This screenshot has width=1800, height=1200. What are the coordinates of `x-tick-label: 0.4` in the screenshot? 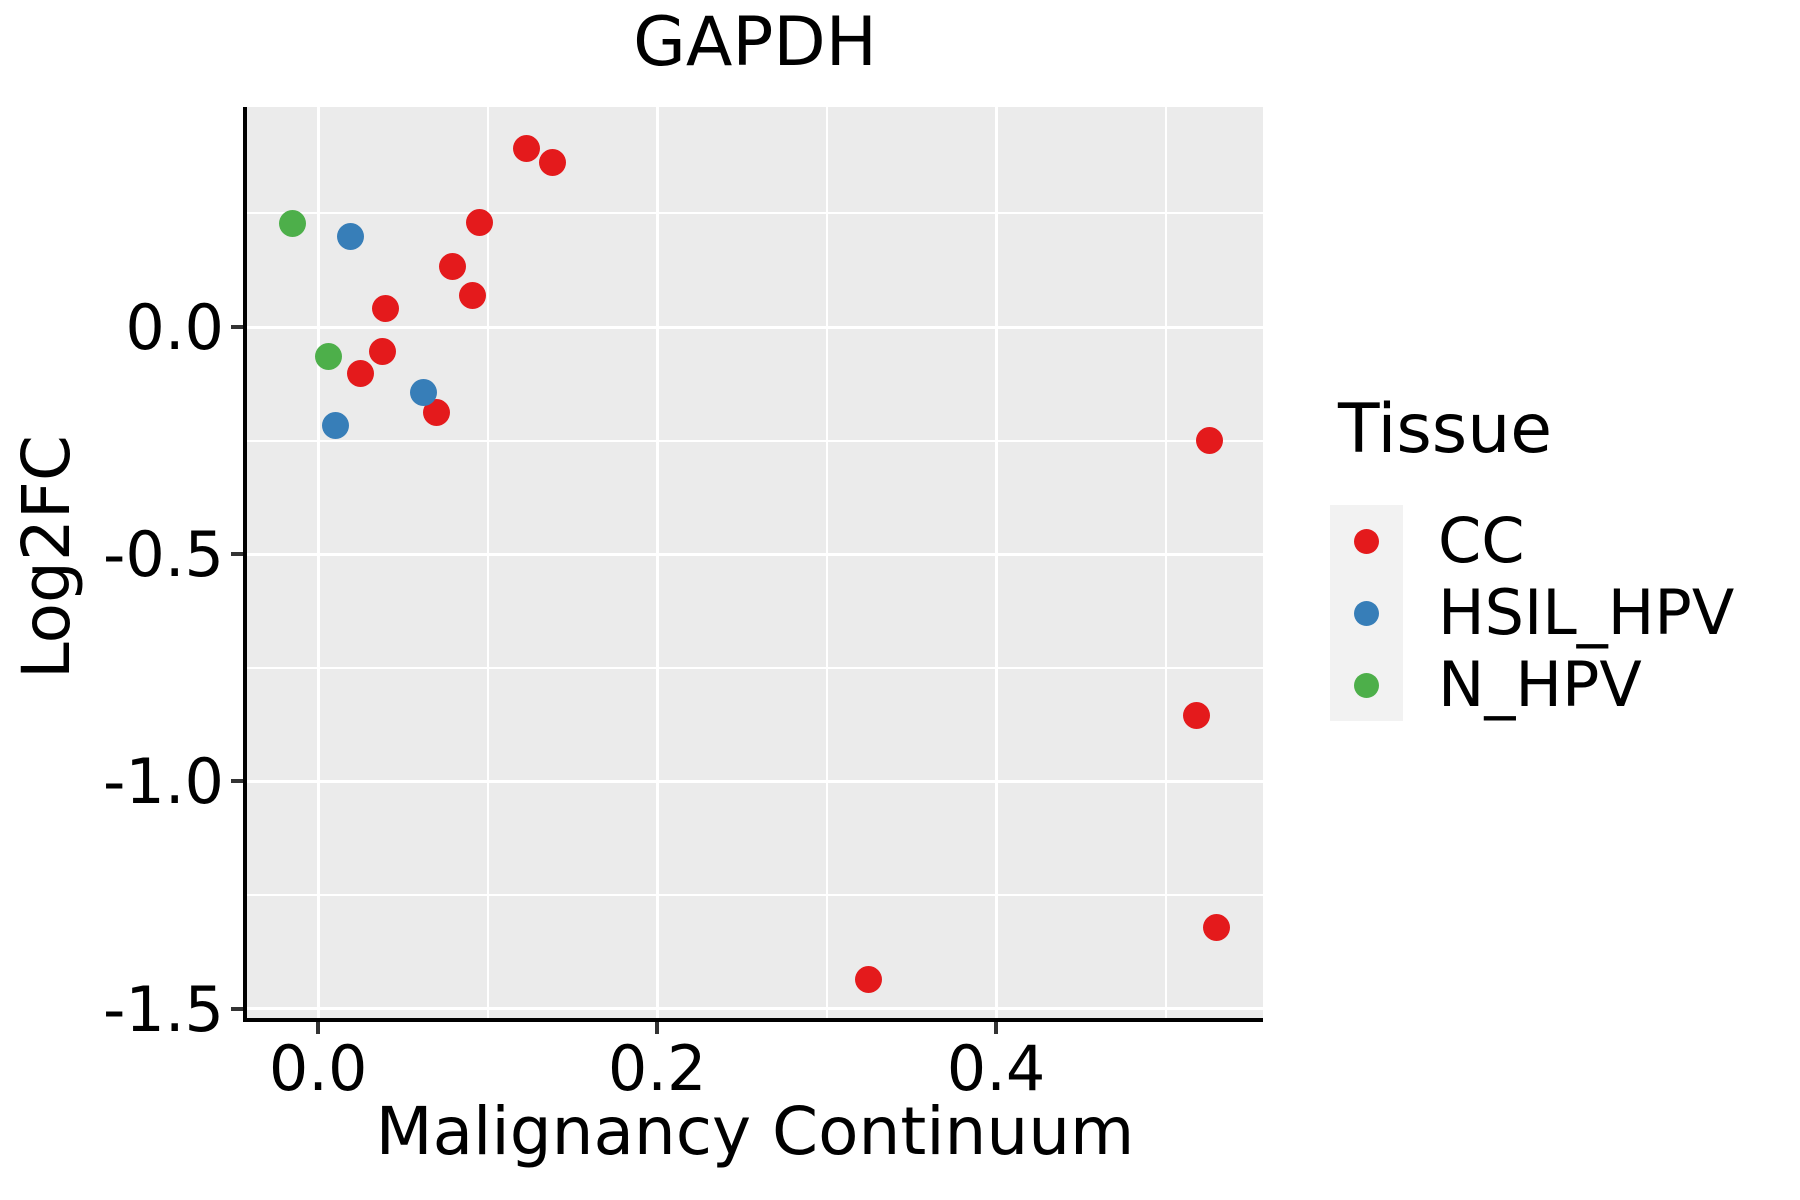 It's located at (996, 1068).